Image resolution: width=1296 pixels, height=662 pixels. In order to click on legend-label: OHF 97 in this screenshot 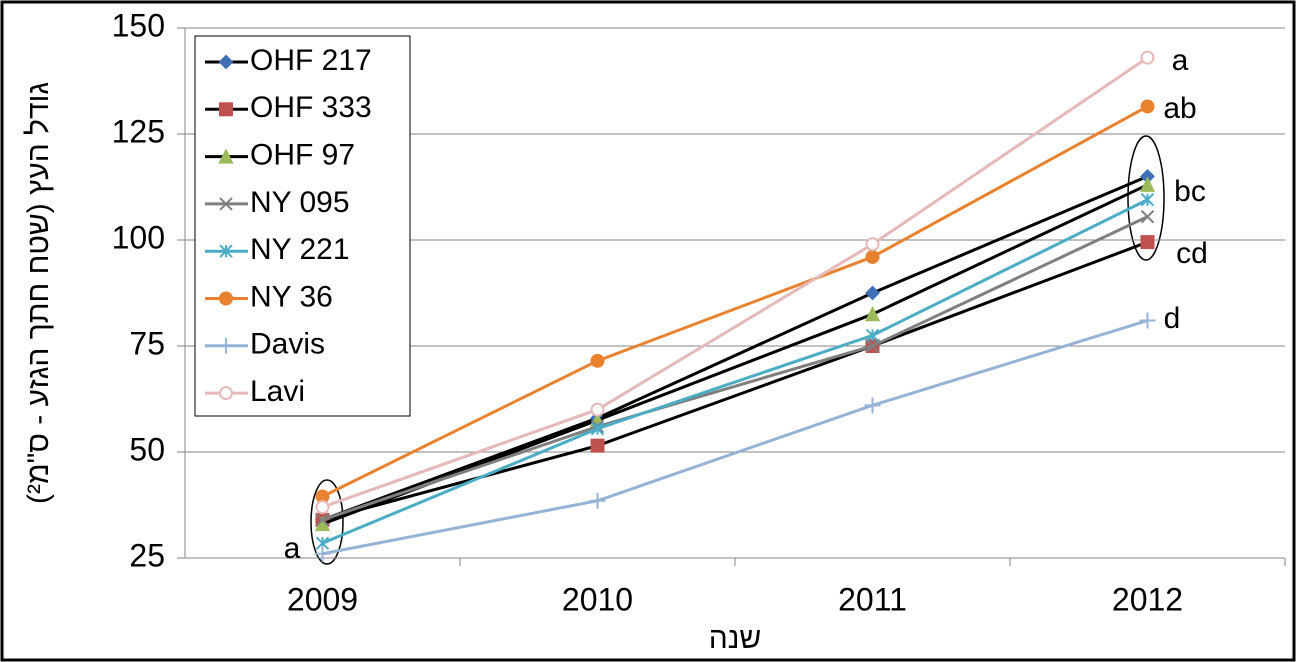, I will do `click(302, 155)`.